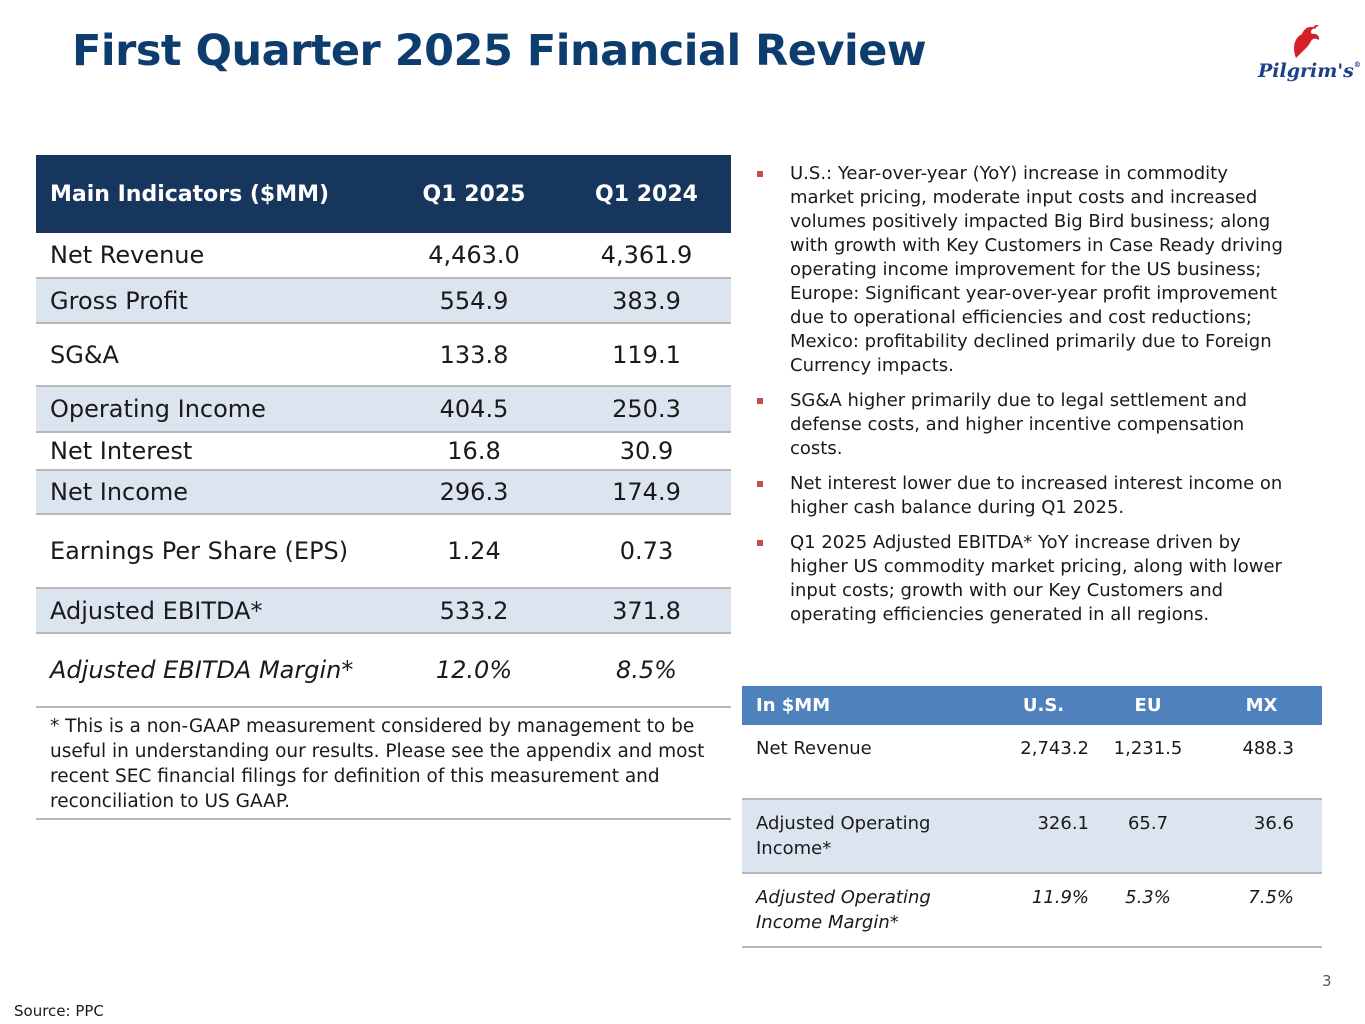 The width and height of the screenshot is (1365, 1024). I want to click on source-note: Source: PPC, so click(59, 1011).